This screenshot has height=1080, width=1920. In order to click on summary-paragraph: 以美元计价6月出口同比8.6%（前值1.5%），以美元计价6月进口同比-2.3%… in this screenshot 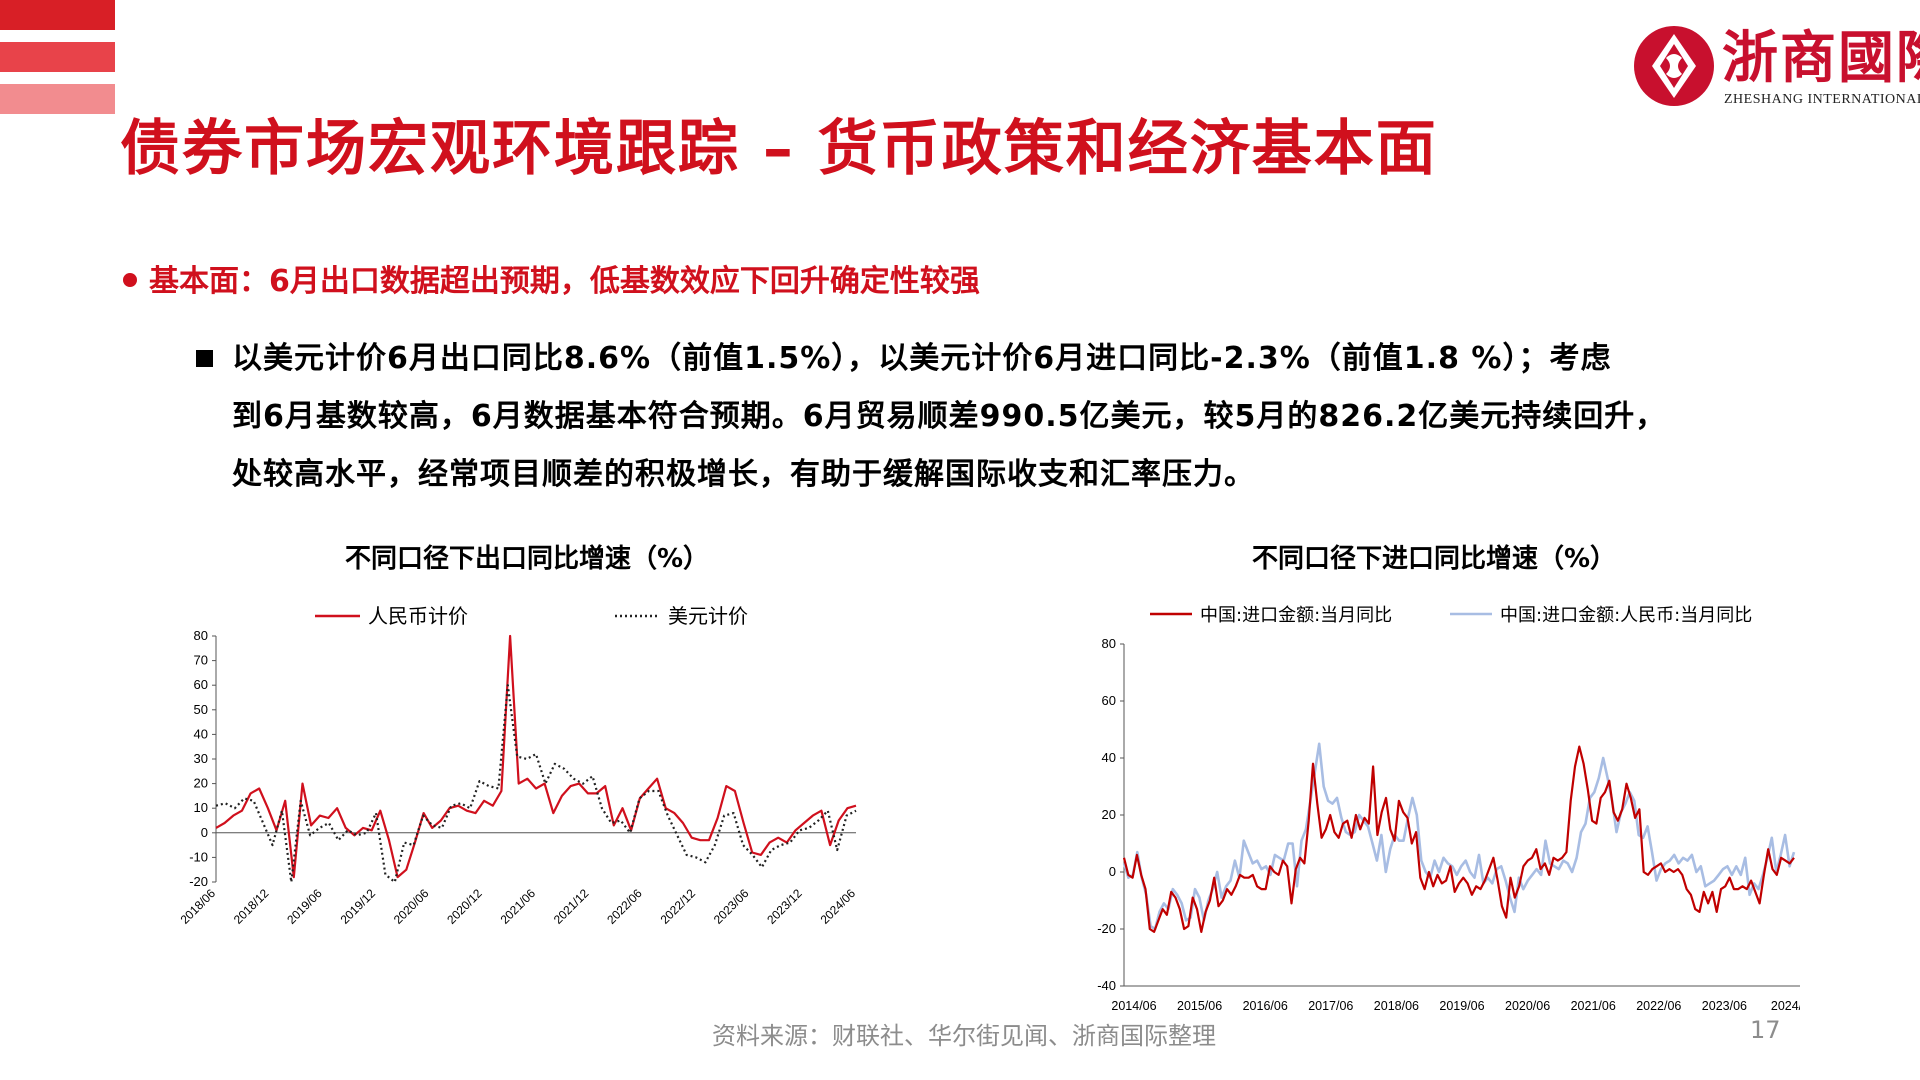, I will do `click(1016, 417)`.